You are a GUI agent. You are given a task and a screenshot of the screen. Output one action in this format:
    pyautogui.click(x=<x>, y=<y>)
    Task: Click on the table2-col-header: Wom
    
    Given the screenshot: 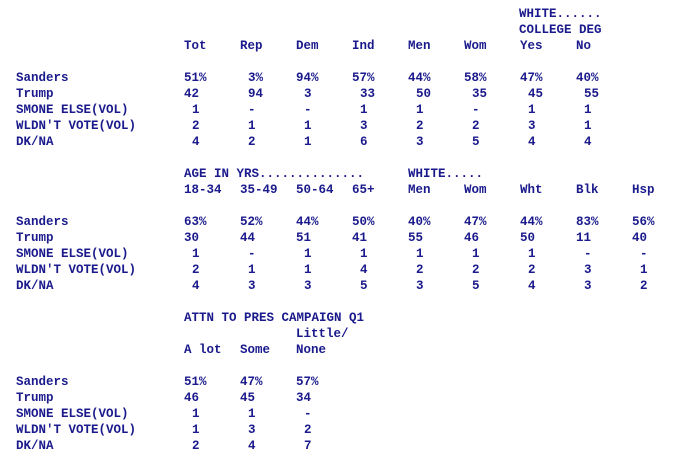 What is the action you would take?
    pyautogui.click(x=475, y=190)
    